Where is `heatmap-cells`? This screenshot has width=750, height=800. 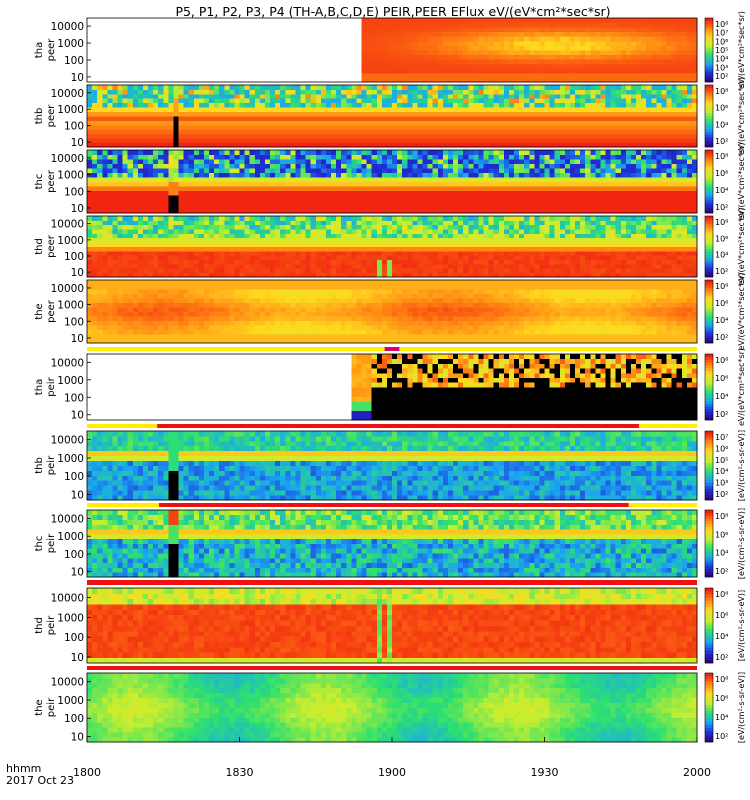
heatmap-cells is located at coordinates (529, 50).